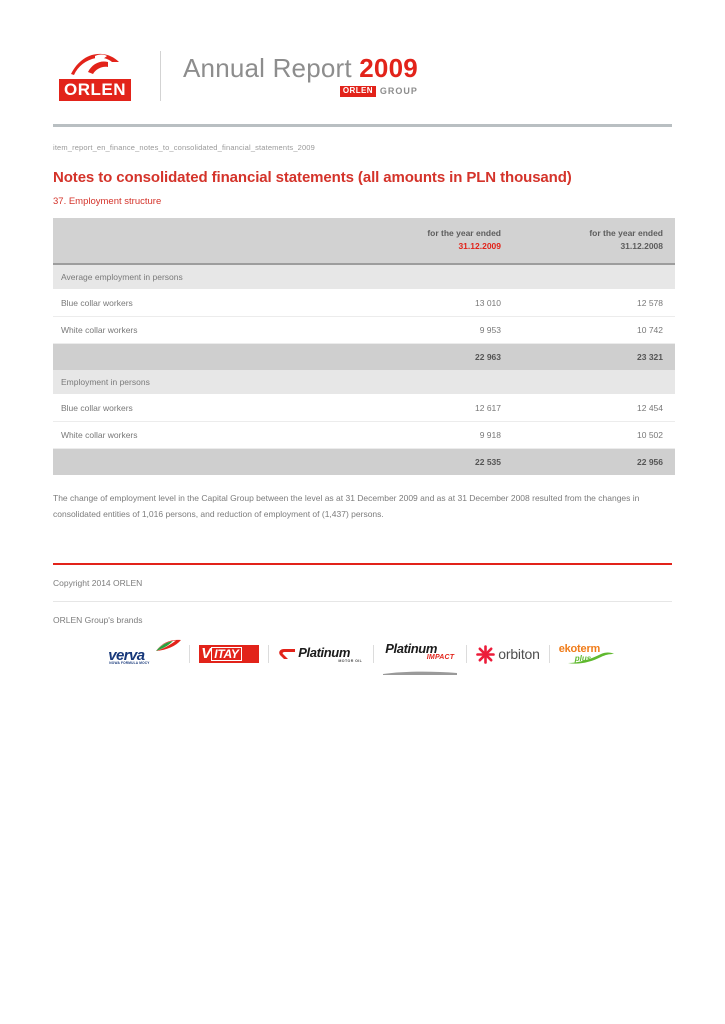 The height and width of the screenshot is (1024, 725). I want to click on orbiton-wordmark: orbiton, so click(519, 654).